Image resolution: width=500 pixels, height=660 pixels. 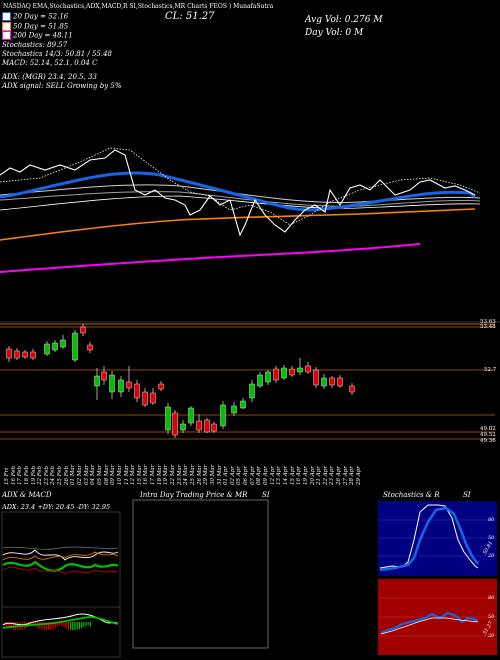 I want to click on date-label: 17 Mar, so click(x=153, y=474).